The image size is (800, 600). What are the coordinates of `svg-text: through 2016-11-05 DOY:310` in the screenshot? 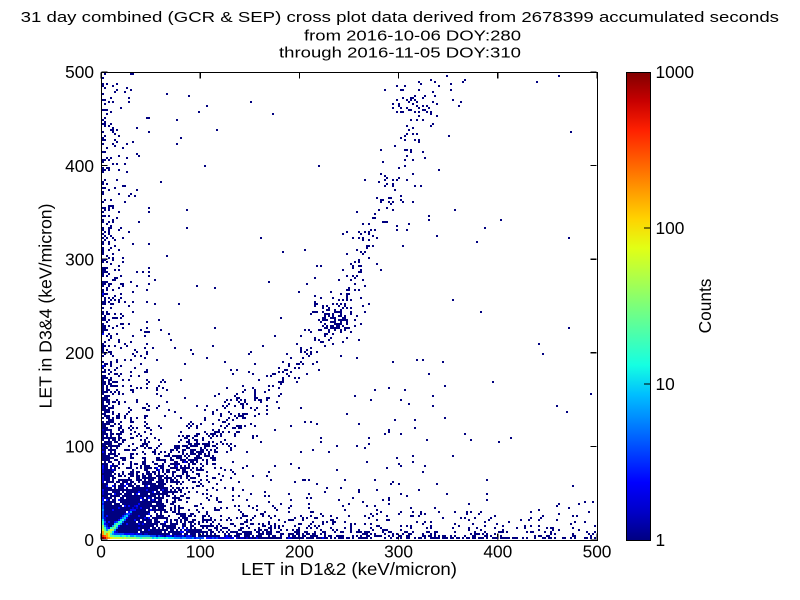 It's located at (400, 53).